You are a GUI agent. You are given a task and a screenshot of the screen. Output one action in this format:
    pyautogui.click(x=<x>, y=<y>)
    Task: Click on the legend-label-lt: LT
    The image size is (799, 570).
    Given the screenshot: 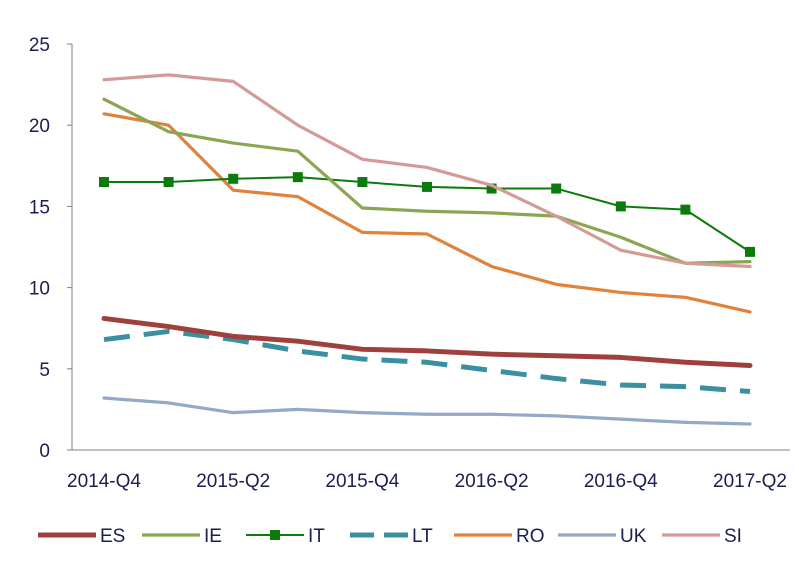 What is the action you would take?
    pyautogui.click(x=422, y=536)
    